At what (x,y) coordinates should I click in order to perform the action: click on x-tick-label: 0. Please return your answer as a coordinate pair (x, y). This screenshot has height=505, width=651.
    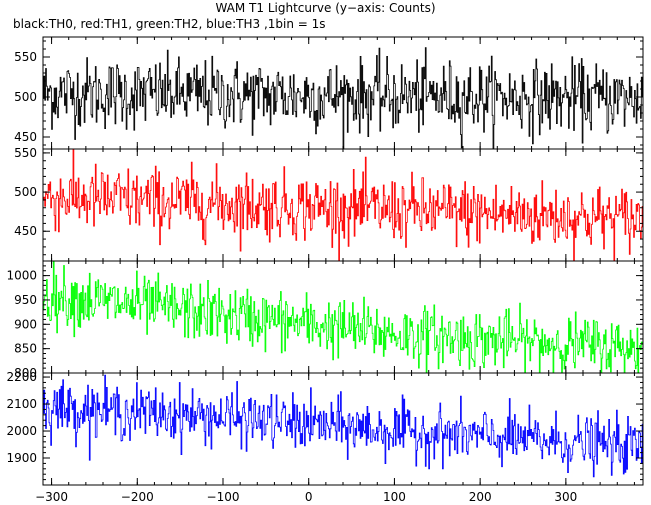
    Looking at the image, I should click on (309, 497).